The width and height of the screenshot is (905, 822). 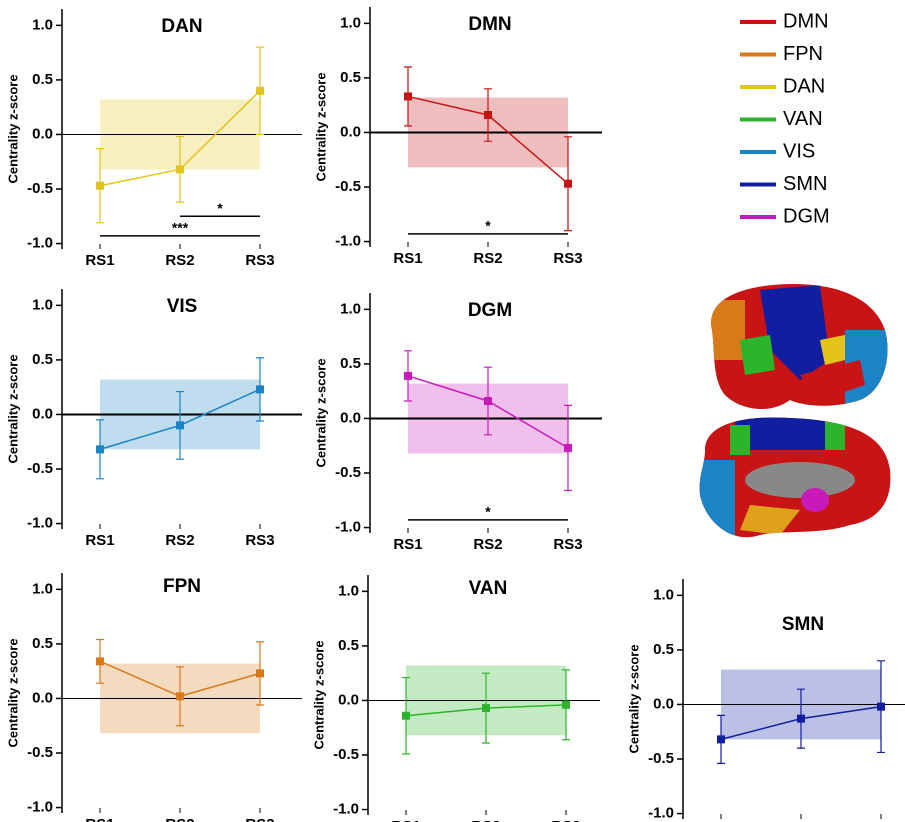 I want to click on panel-title: VAN, so click(x=488, y=588).